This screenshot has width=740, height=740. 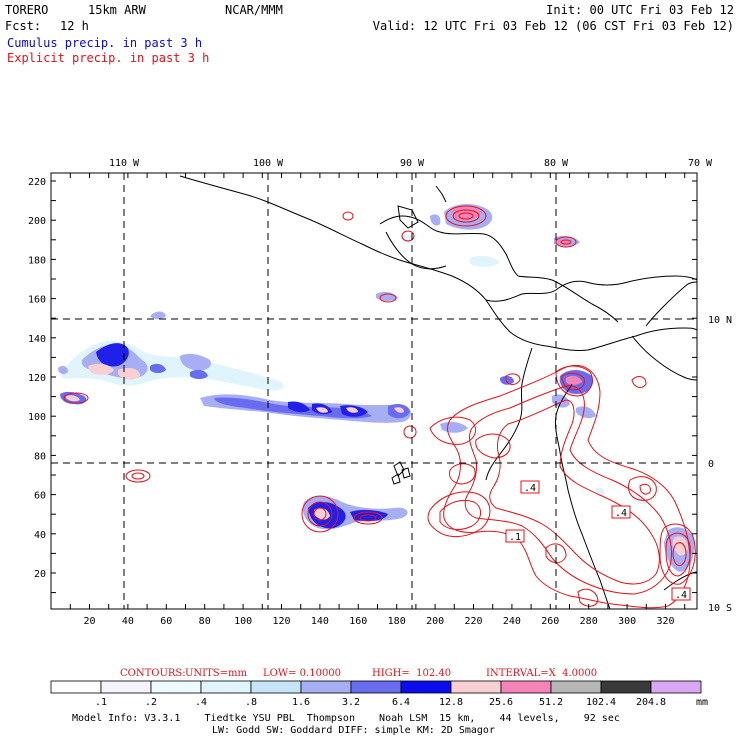 What do you see at coordinates (473, 621) in the screenshot?
I see `bottom-tick-label: 220` at bounding box center [473, 621].